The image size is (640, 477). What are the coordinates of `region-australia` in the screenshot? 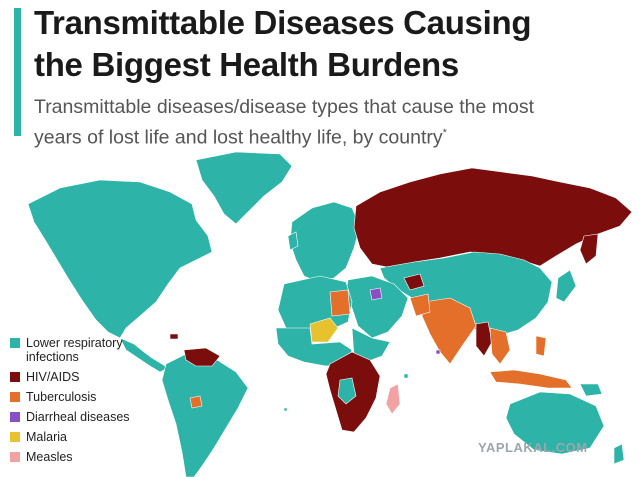 It's located at (555, 423).